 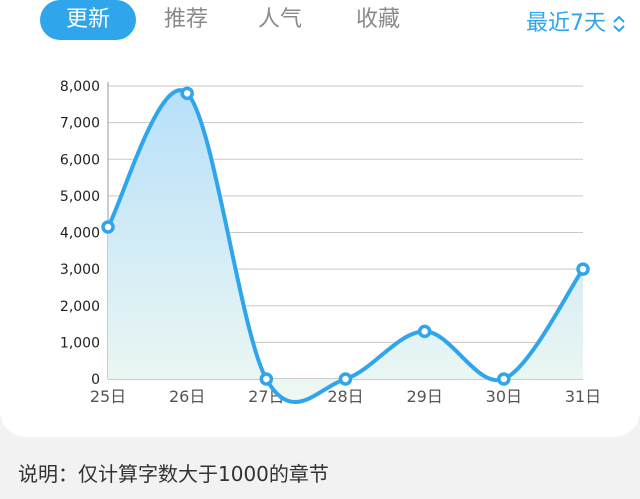 I want to click on tab-recommend: 推荐, so click(x=185, y=19).